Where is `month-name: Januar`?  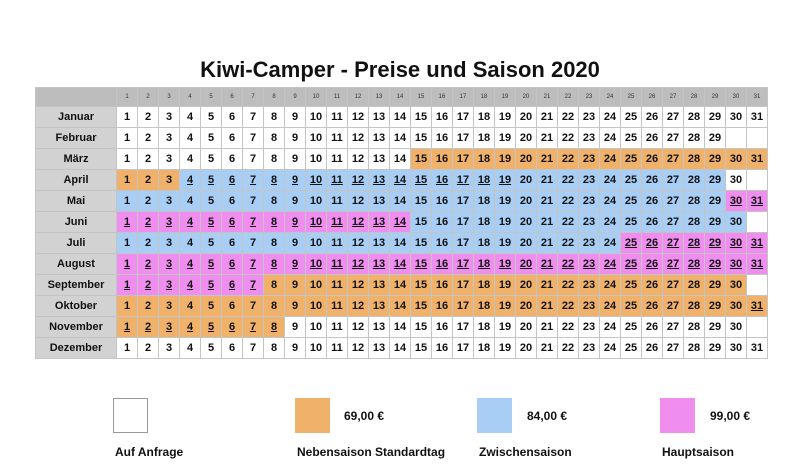 month-name: Januar is located at coordinates (76, 117).